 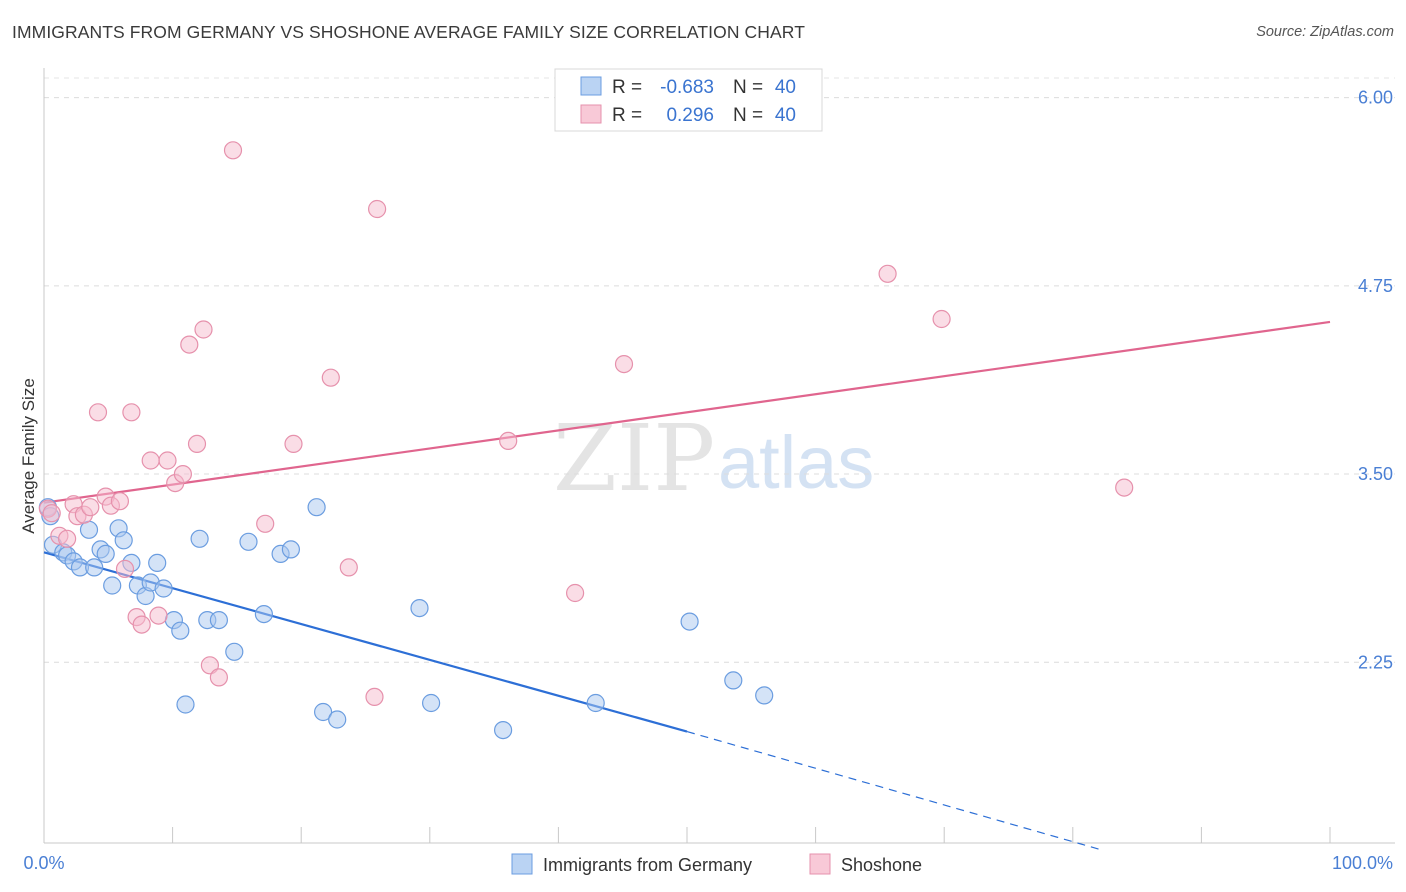 What do you see at coordinates (687, 87) in the screenshot?
I see `stats-r-value: -0.683` at bounding box center [687, 87].